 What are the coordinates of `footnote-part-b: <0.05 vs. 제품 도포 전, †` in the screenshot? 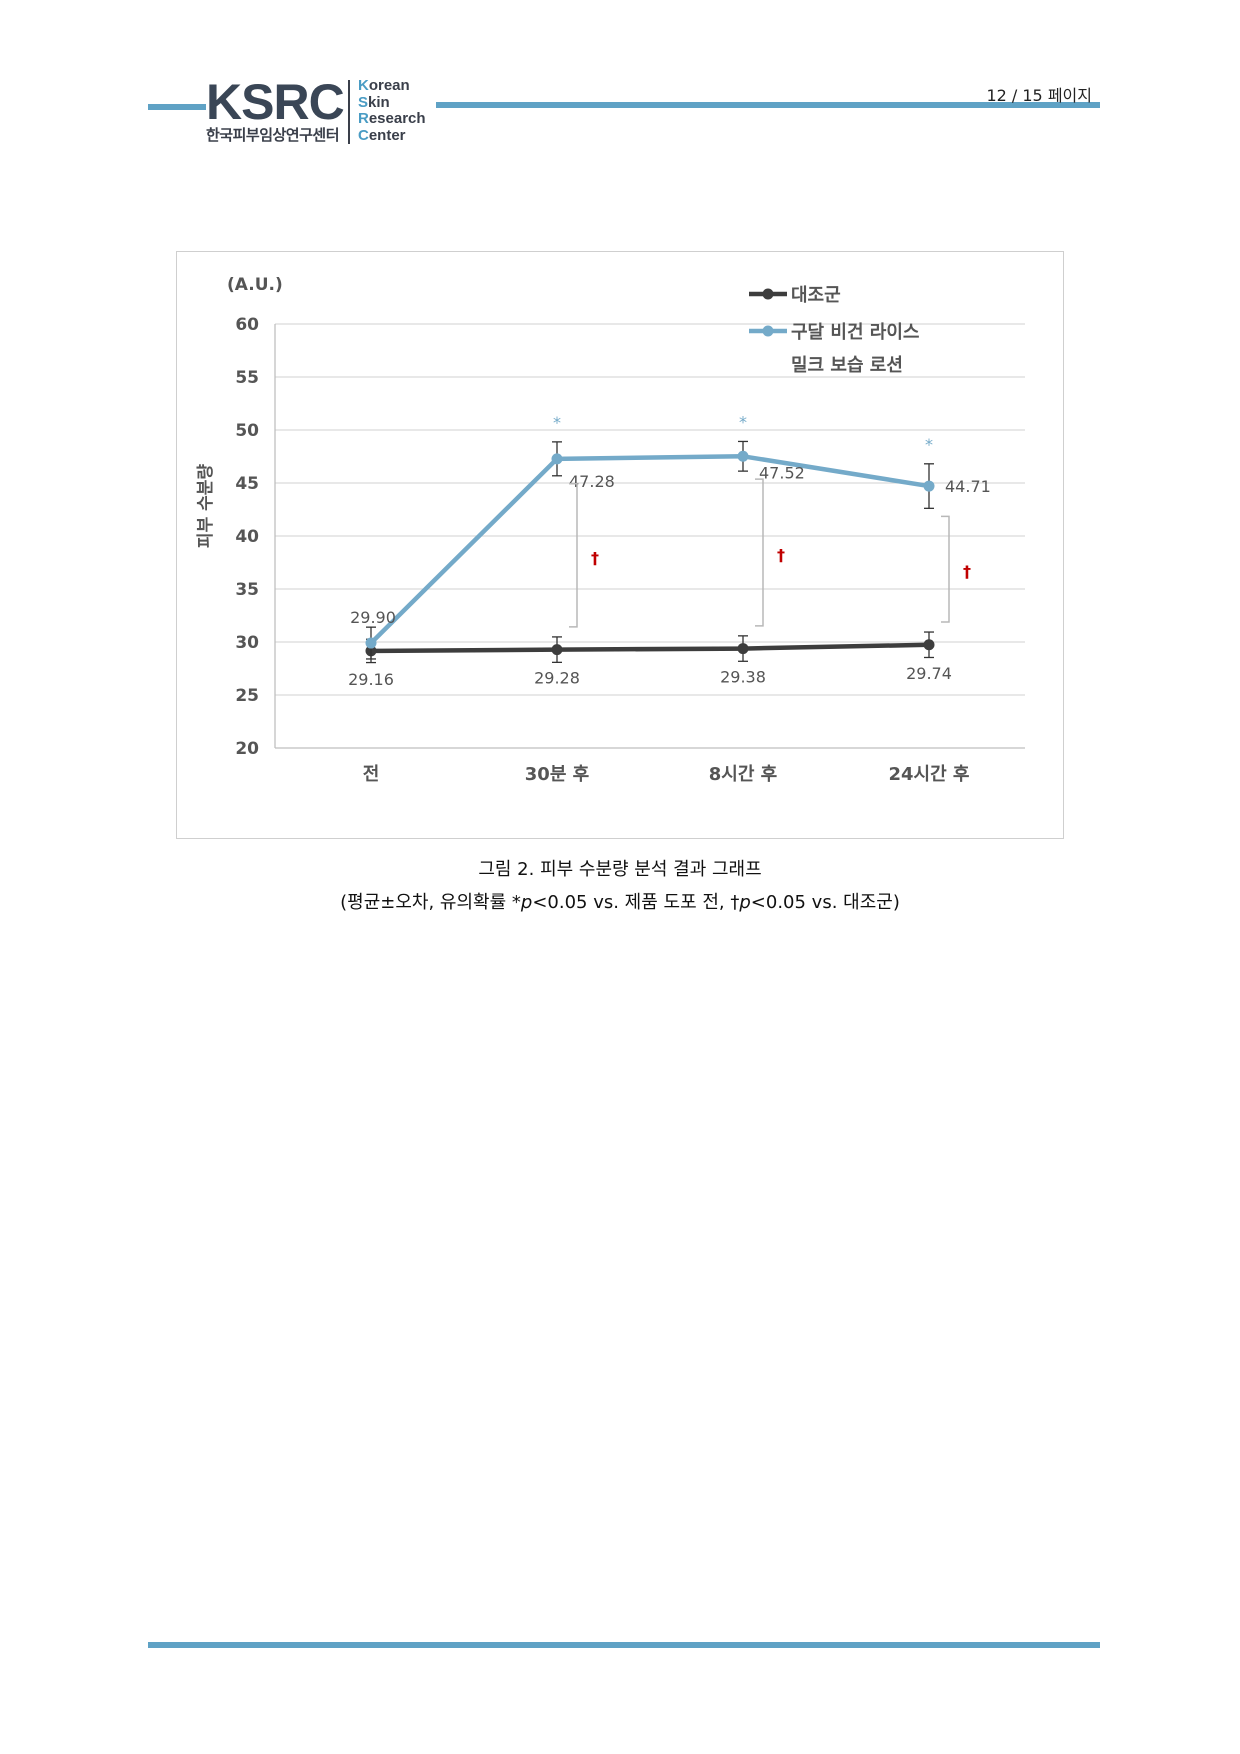 It's located at (636, 902).